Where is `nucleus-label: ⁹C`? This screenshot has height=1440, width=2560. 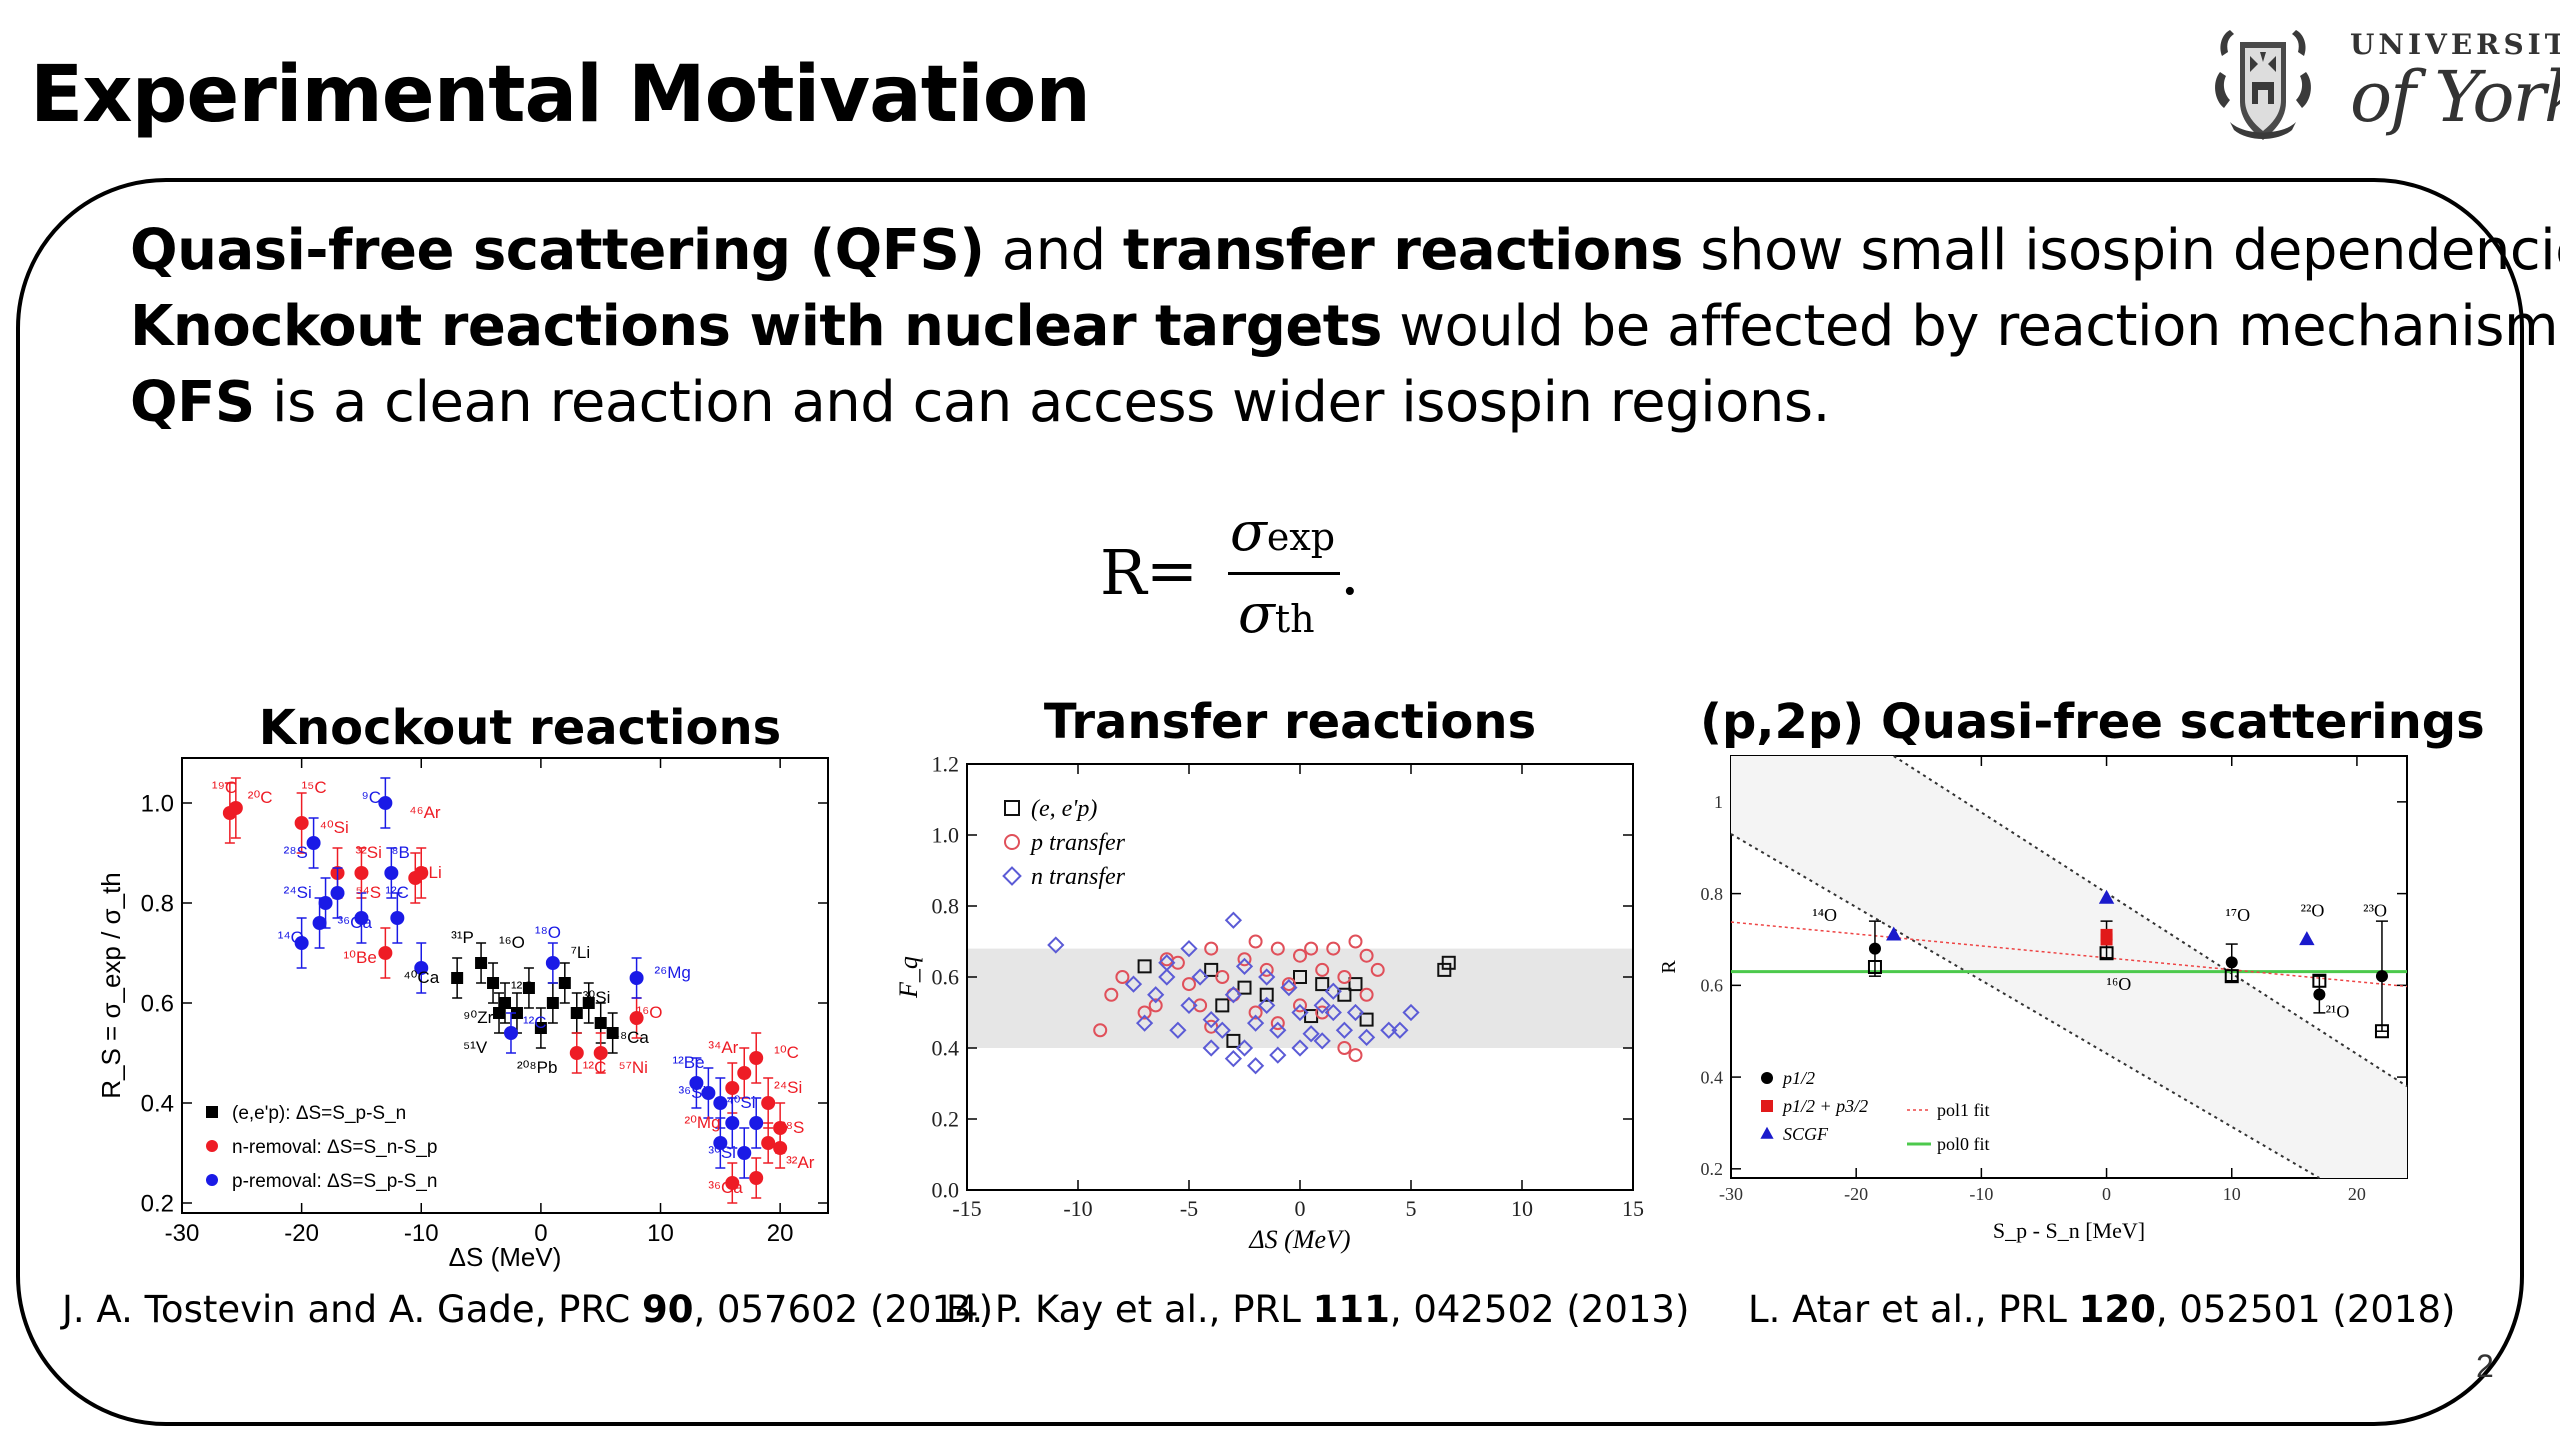 nucleus-label: ⁹C is located at coordinates (371, 797).